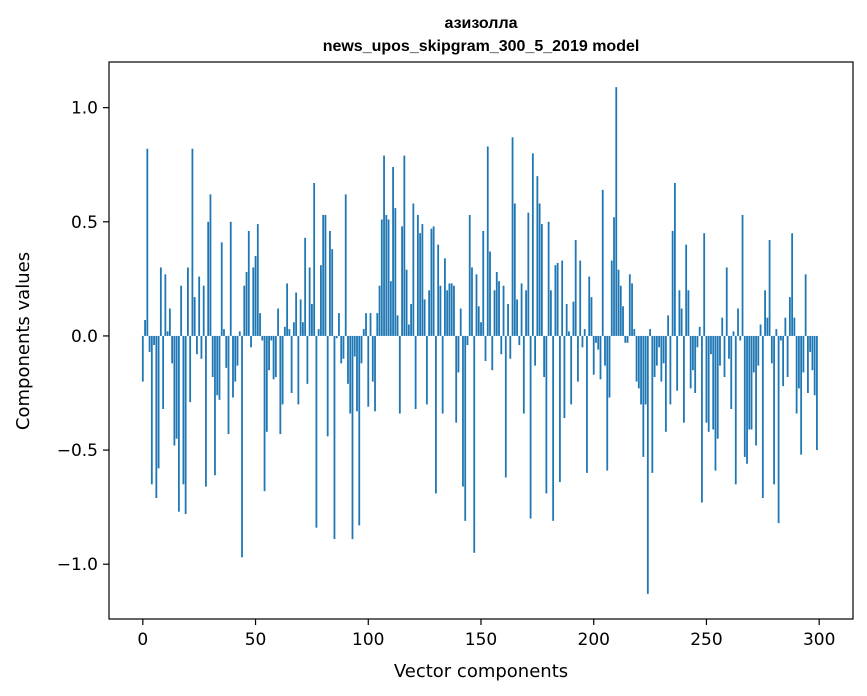 This screenshot has height=696, width=867. Describe the element at coordinates (480, 23) in the screenshot. I see `chart-title: азизолла` at that location.